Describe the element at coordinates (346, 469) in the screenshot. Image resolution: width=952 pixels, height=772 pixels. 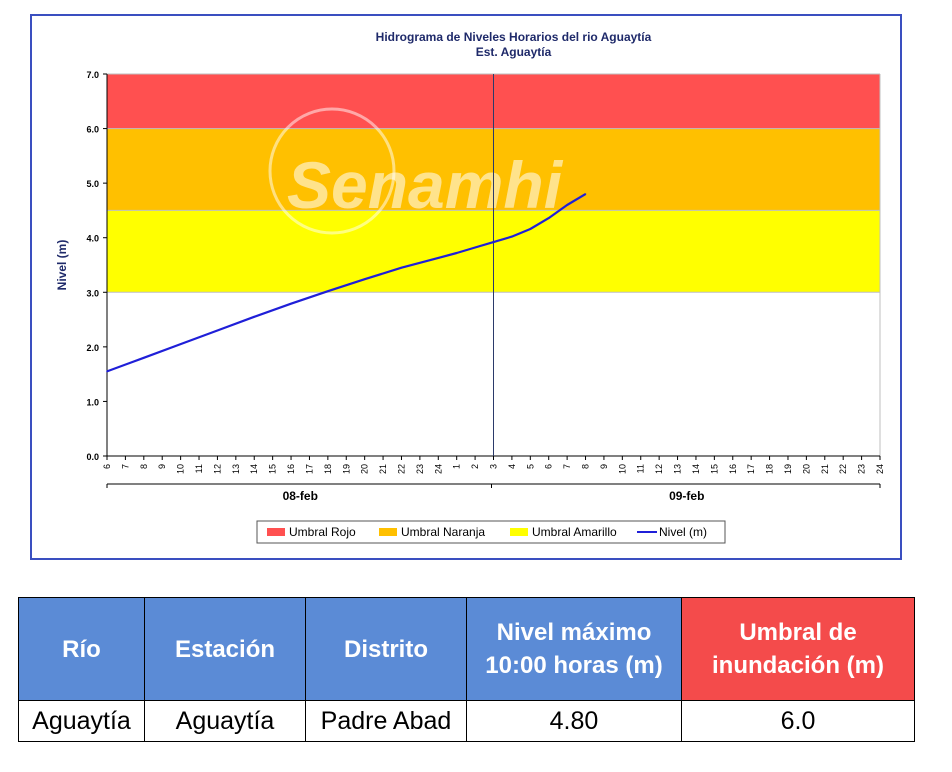
I see `x-tick-label-13: 19` at that location.